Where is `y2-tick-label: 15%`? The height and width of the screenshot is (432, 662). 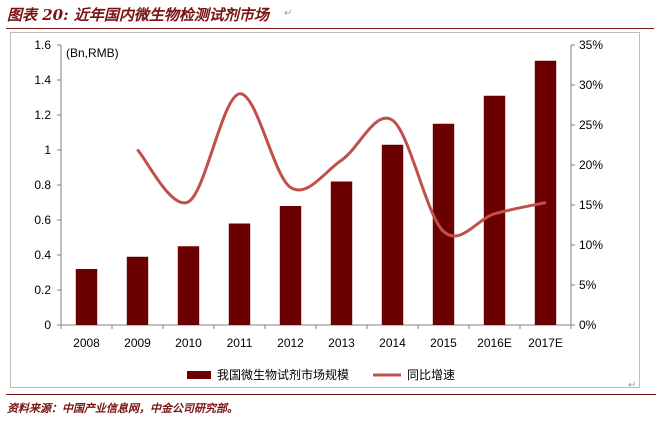 y2-tick-label: 15% is located at coordinates (591, 205).